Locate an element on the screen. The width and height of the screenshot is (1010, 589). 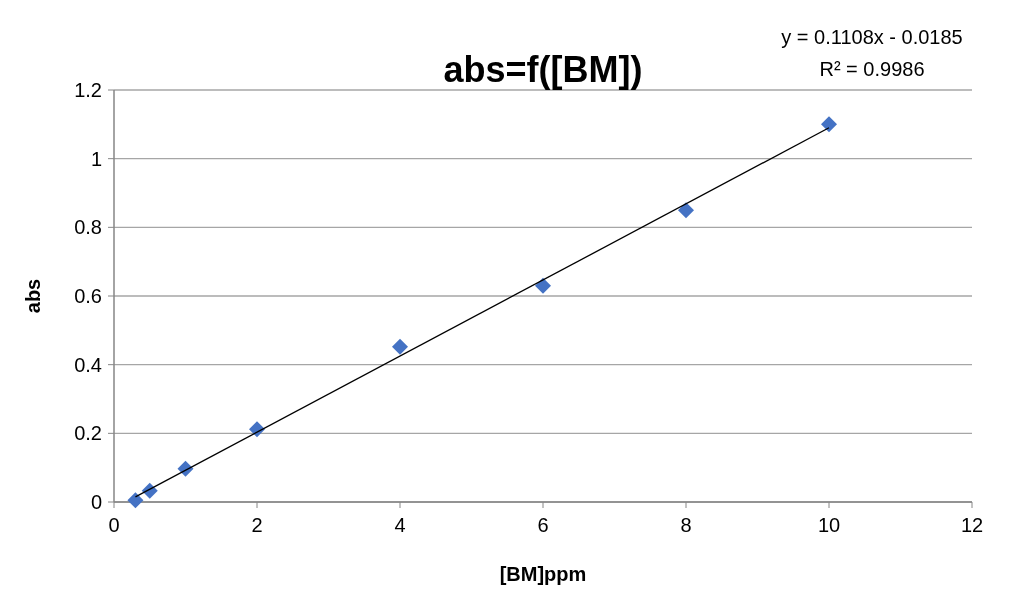
y-tick-label: 0.2 is located at coordinates (88, 433).